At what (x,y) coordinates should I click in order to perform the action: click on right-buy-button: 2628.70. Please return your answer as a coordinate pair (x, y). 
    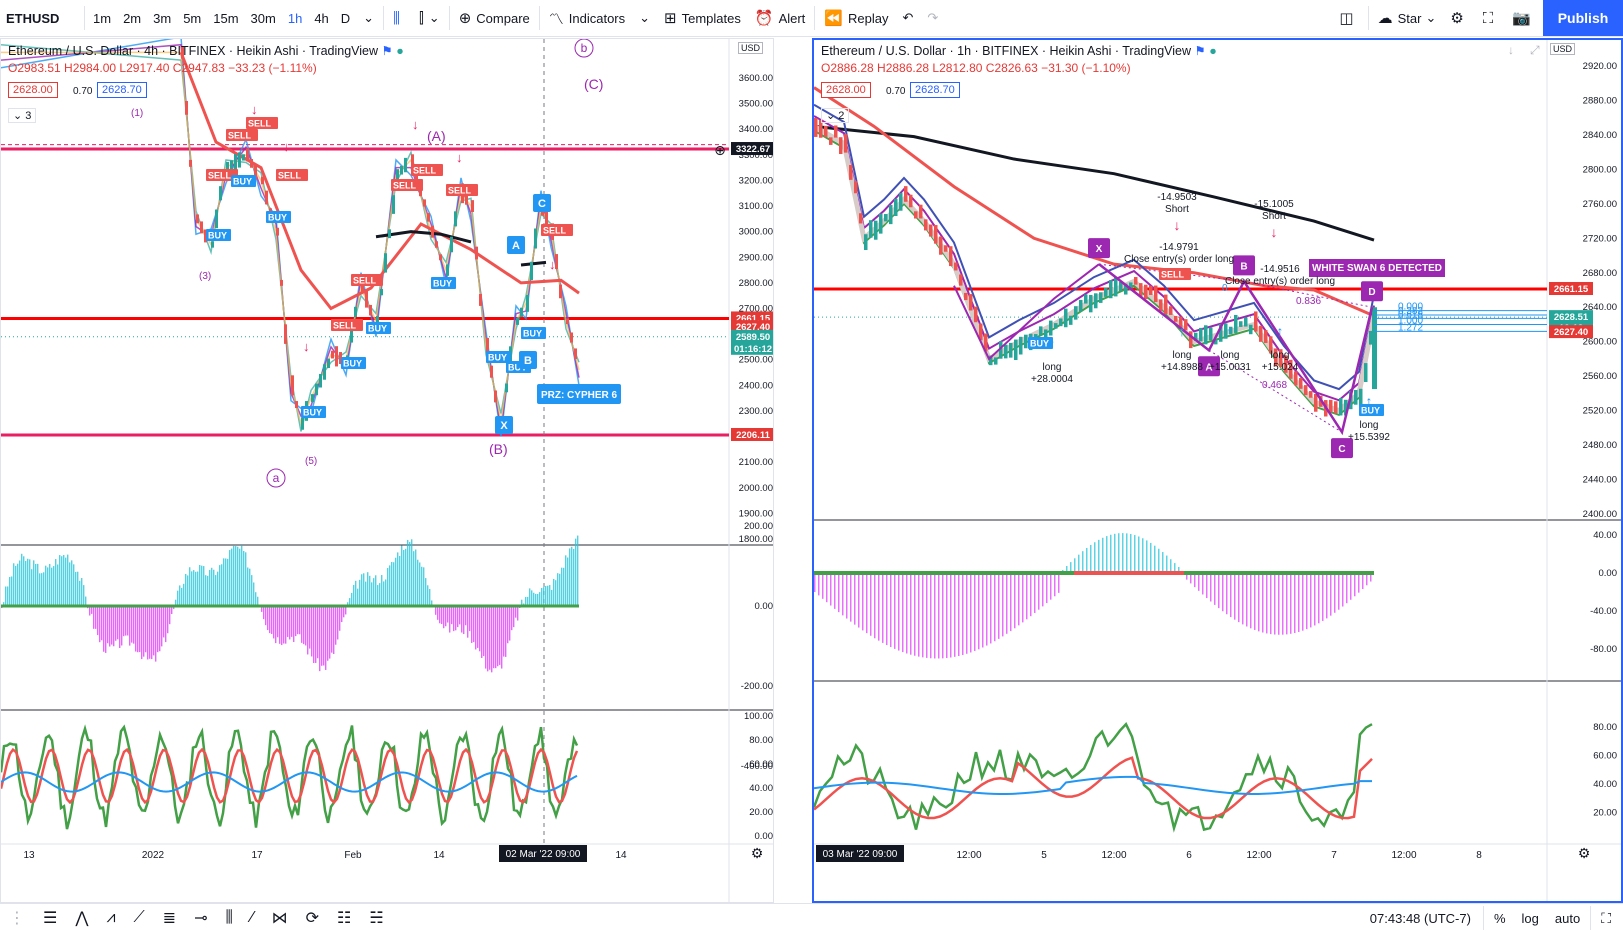
    Looking at the image, I should click on (935, 90).